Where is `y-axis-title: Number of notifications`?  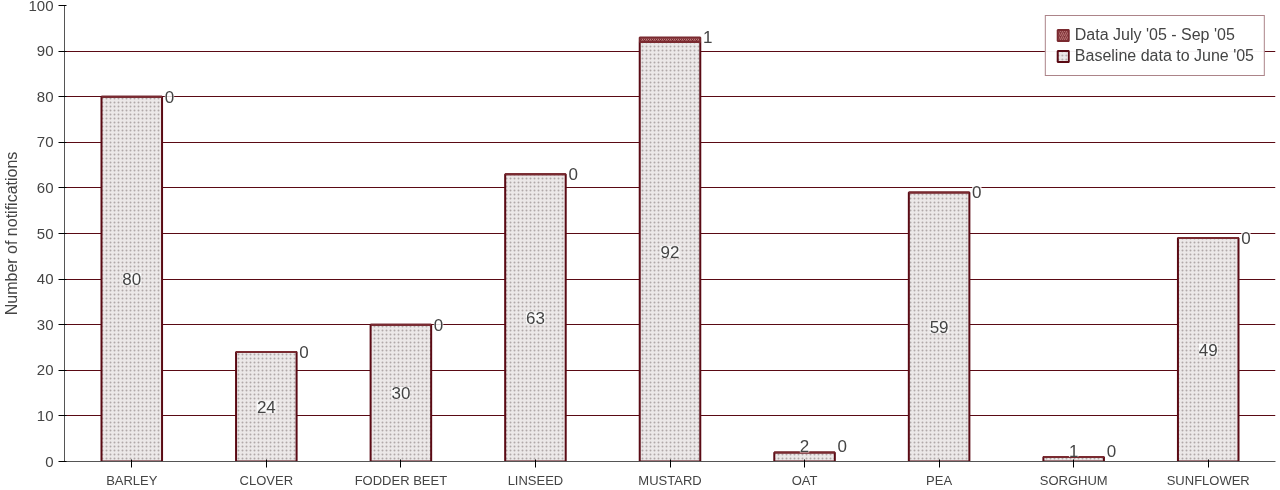
y-axis-title: Number of notifications is located at coordinates (12, 233).